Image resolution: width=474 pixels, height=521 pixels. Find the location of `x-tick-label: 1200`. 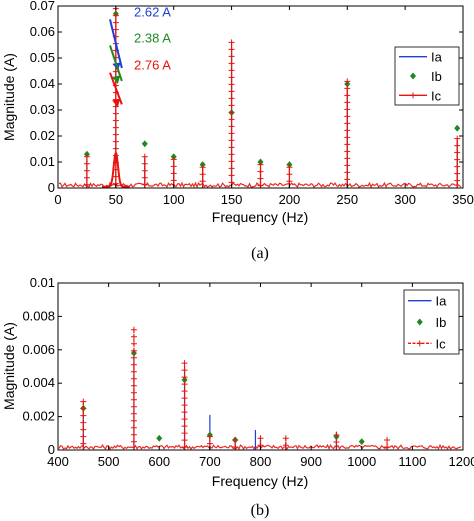

x-tick-label: 1200 is located at coordinates (461, 461).